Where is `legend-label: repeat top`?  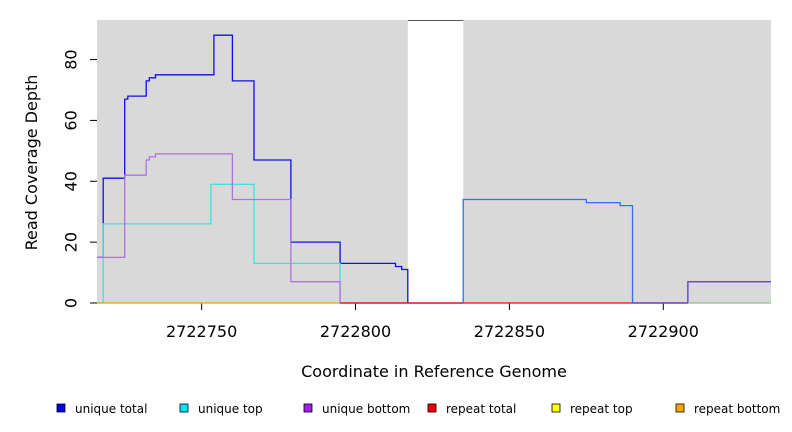 legend-label: repeat top is located at coordinates (601, 409).